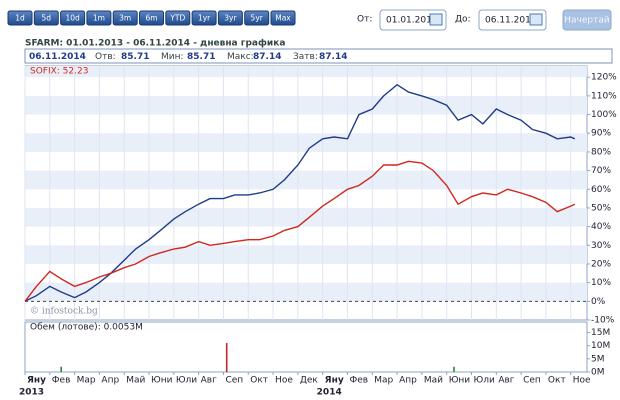 This screenshot has height=400, width=620. What do you see at coordinates (57, 57) in the screenshot?
I see `info-date: 06.11.2014` at bounding box center [57, 57].